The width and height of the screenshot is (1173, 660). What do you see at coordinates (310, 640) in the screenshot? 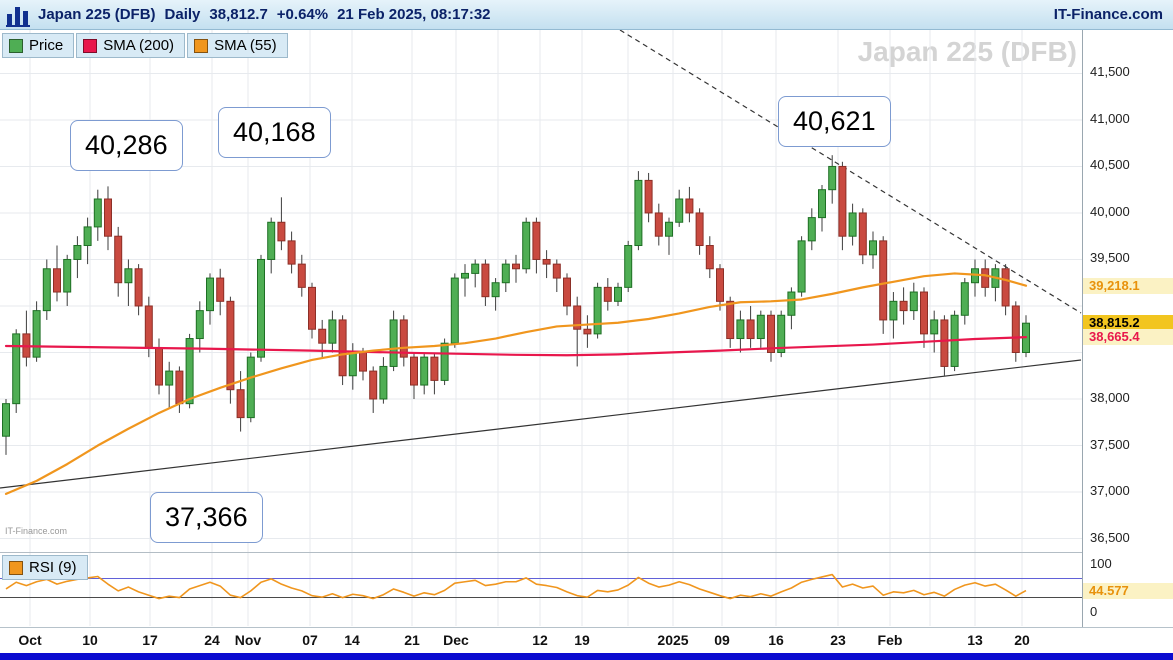
I see `x-axis-label: 07` at bounding box center [310, 640].